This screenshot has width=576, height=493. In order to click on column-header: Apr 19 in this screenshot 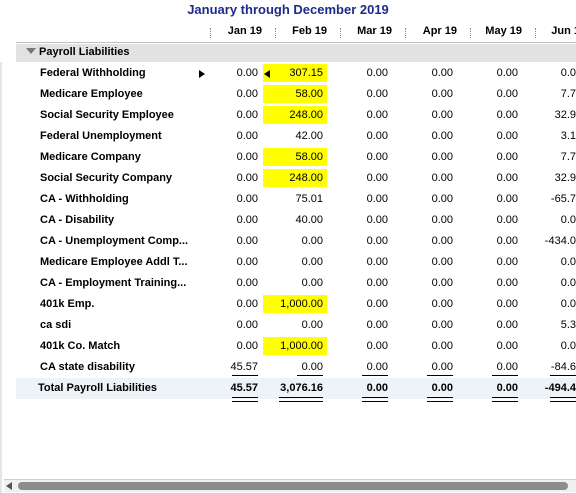, I will do `click(422, 32)`.